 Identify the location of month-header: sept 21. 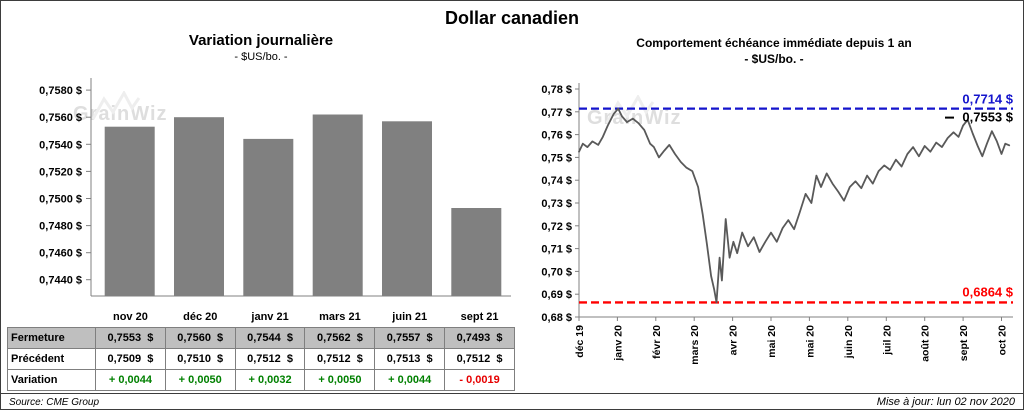
(479, 317).